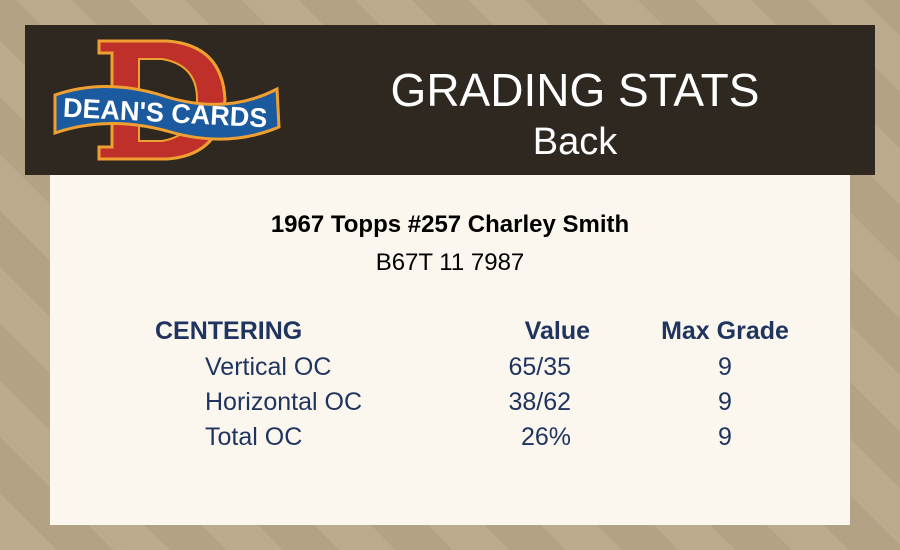 The height and width of the screenshot is (550, 900). Describe the element at coordinates (268, 367) in the screenshot. I see `row-label: Vertical OC` at that location.